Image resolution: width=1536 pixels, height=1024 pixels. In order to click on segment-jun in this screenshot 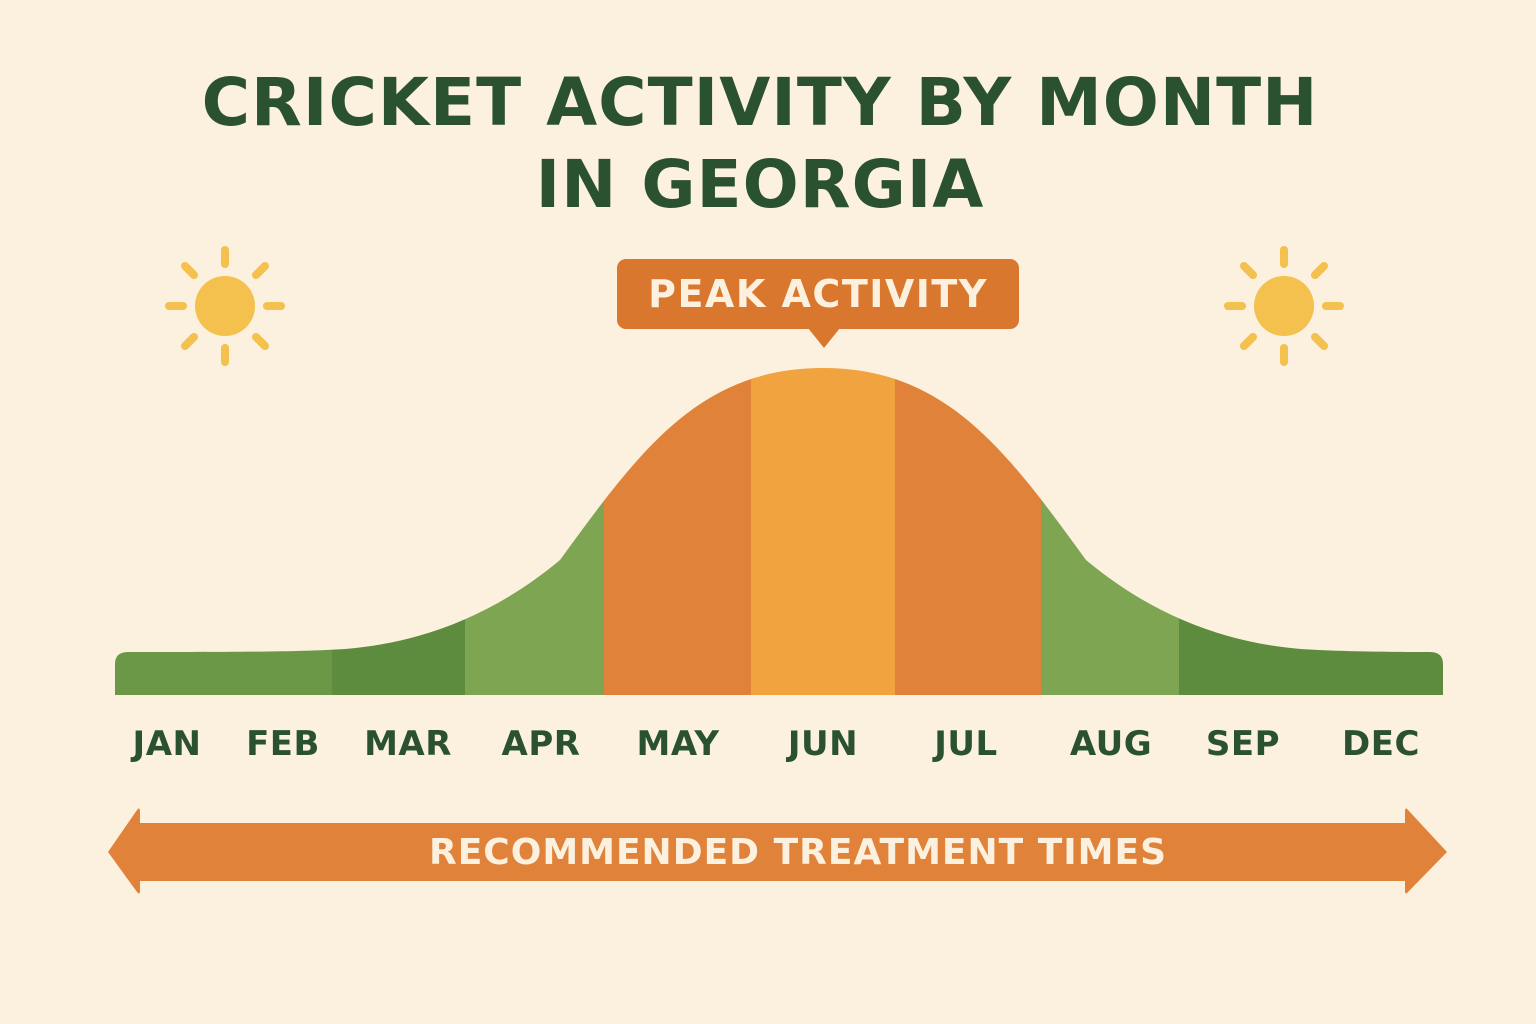, I will do `click(823, 531)`.